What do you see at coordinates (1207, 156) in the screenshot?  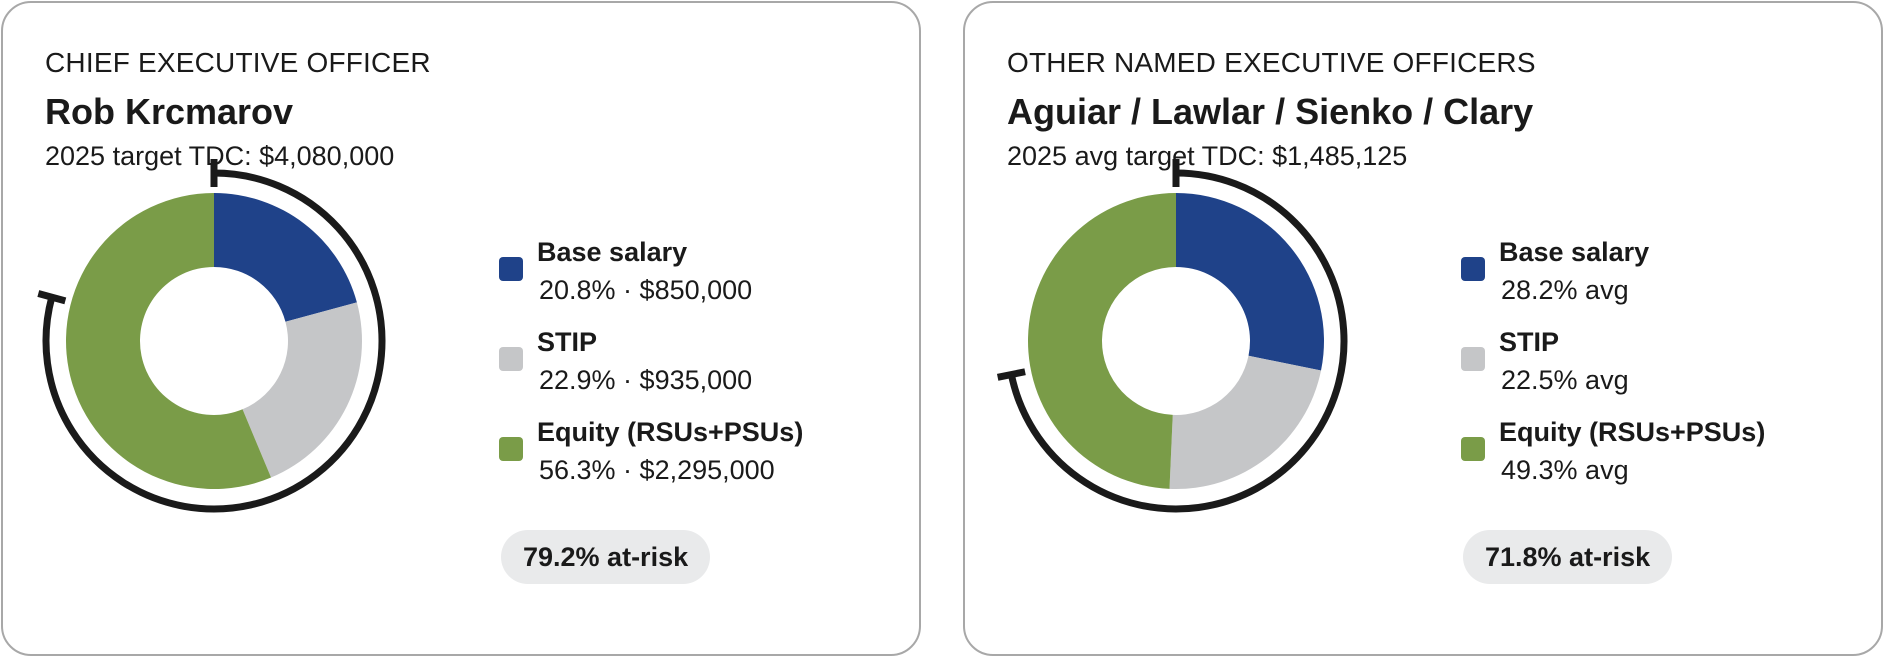 I see `neo-avg-target-tdc: 2025 avg target TDC: $1,485,125` at bounding box center [1207, 156].